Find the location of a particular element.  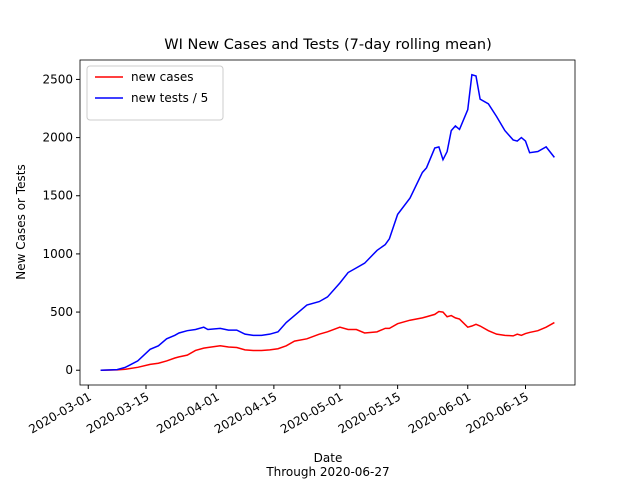

x-axis-label: Date is located at coordinates (328, 458).